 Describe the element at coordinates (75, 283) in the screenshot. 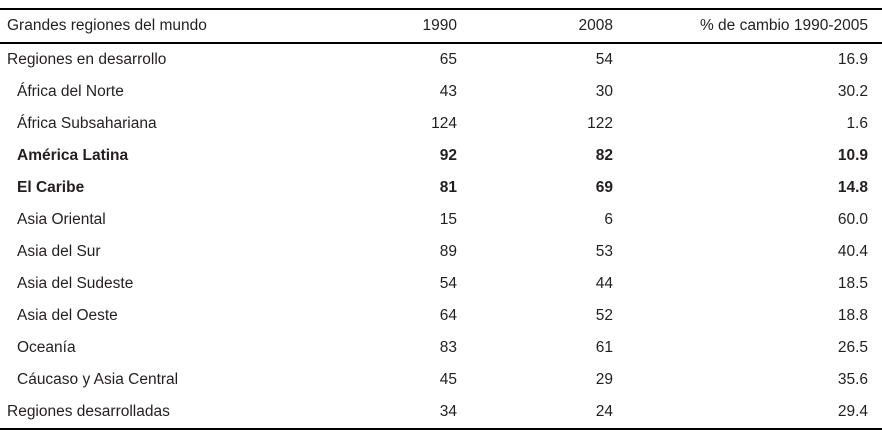

I see `region-cell: Asia del Sudeste` at that location.